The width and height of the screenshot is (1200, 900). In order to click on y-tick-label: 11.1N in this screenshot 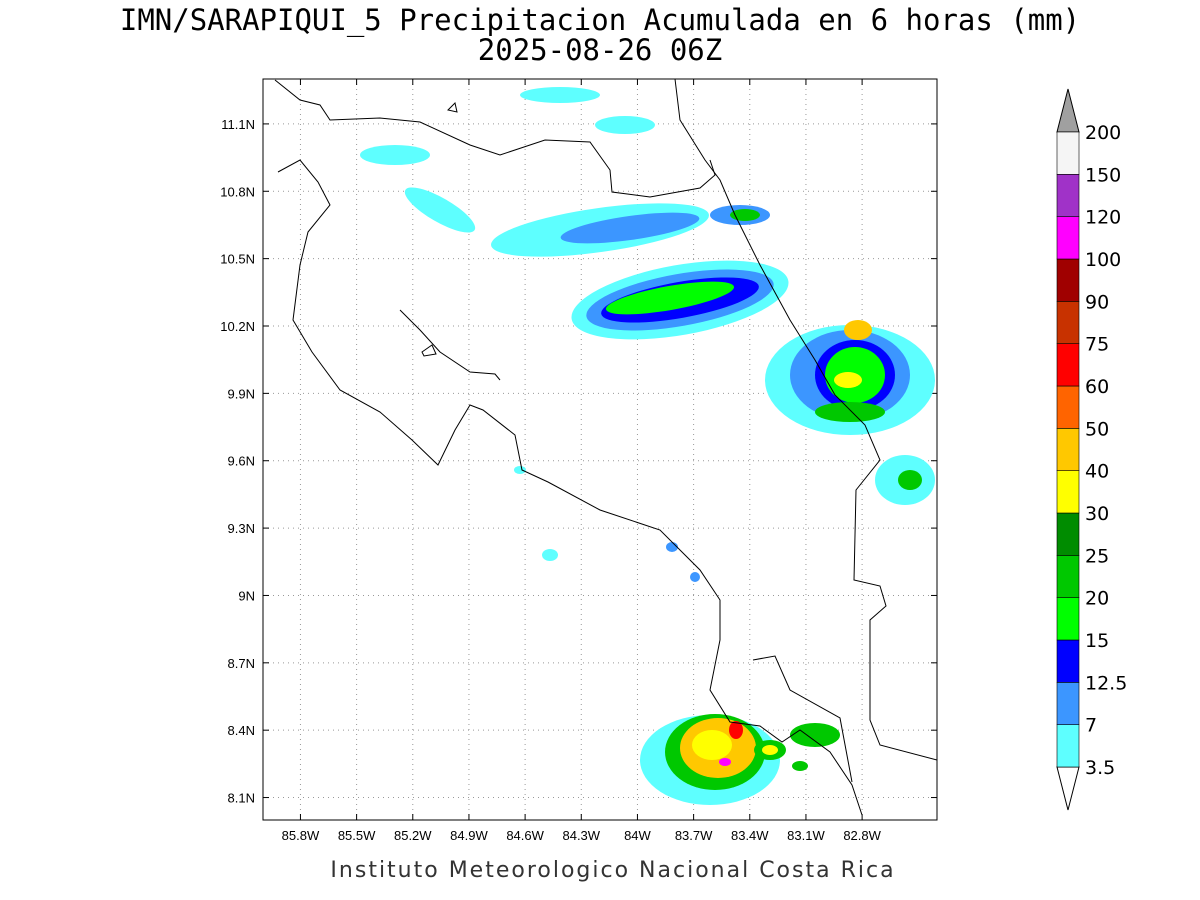, I will do `click(238, 124)`.